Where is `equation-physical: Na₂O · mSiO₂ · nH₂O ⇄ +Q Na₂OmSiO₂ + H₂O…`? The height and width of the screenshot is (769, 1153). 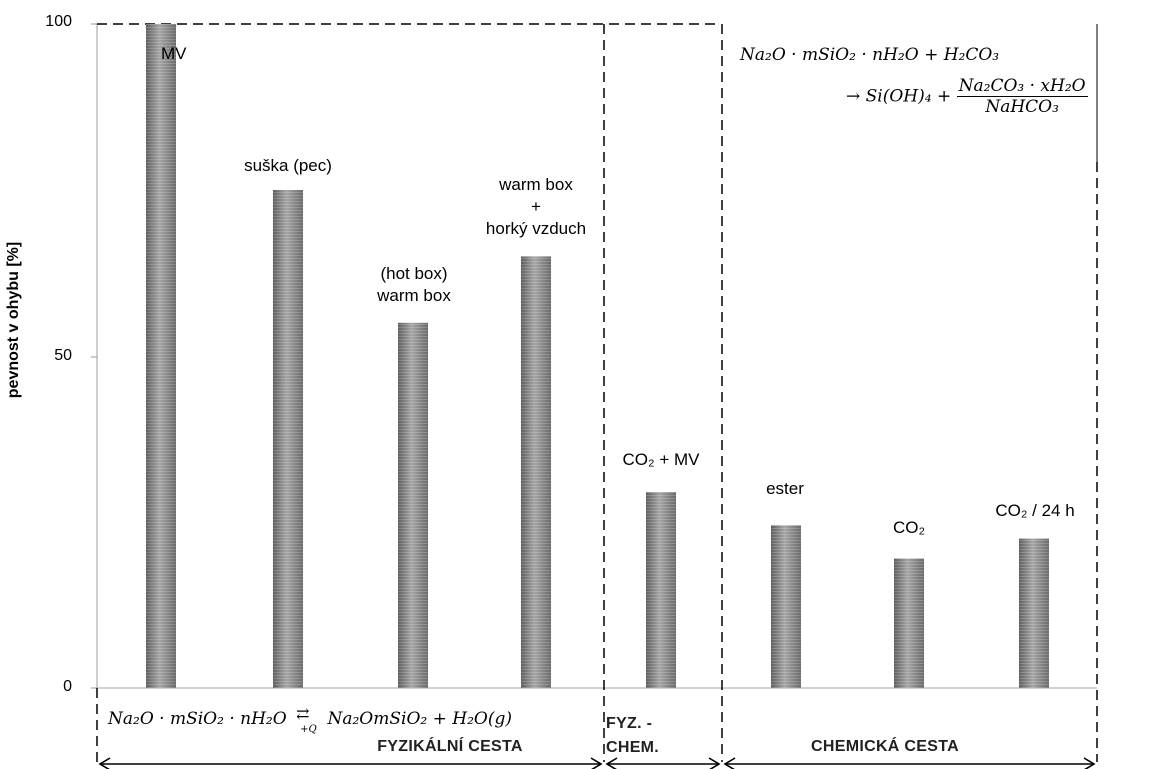
equation-physical: Na₂O · mSiO₂ · nH₂O ⇄ +Q Na₂OmSiO₂ + H₂O… is located at coordinates (310, 719).